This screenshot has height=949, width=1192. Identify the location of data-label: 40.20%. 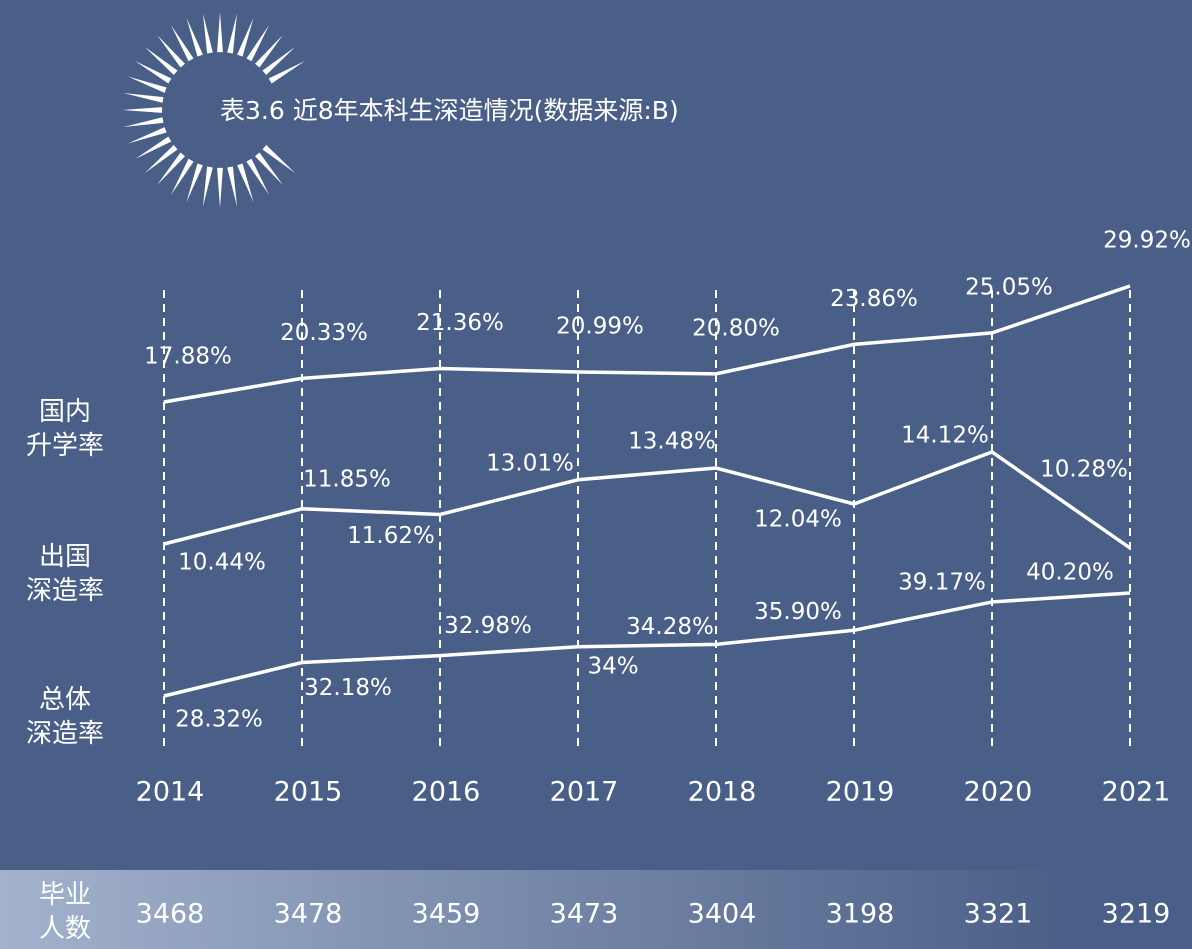
(1070, 573).